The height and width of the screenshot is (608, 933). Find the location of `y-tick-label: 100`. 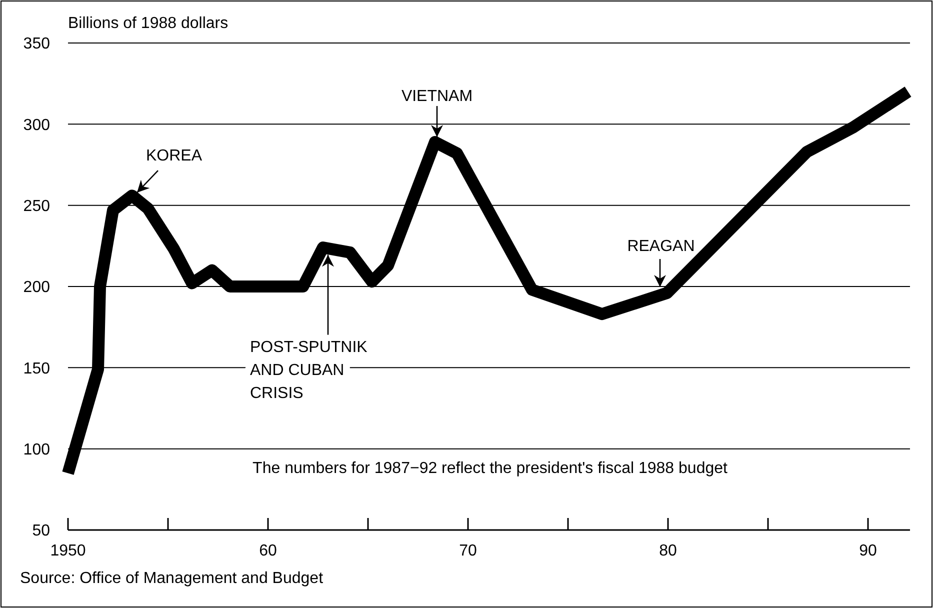

y-tick-label: 100 is located at coordinates (36, 449).